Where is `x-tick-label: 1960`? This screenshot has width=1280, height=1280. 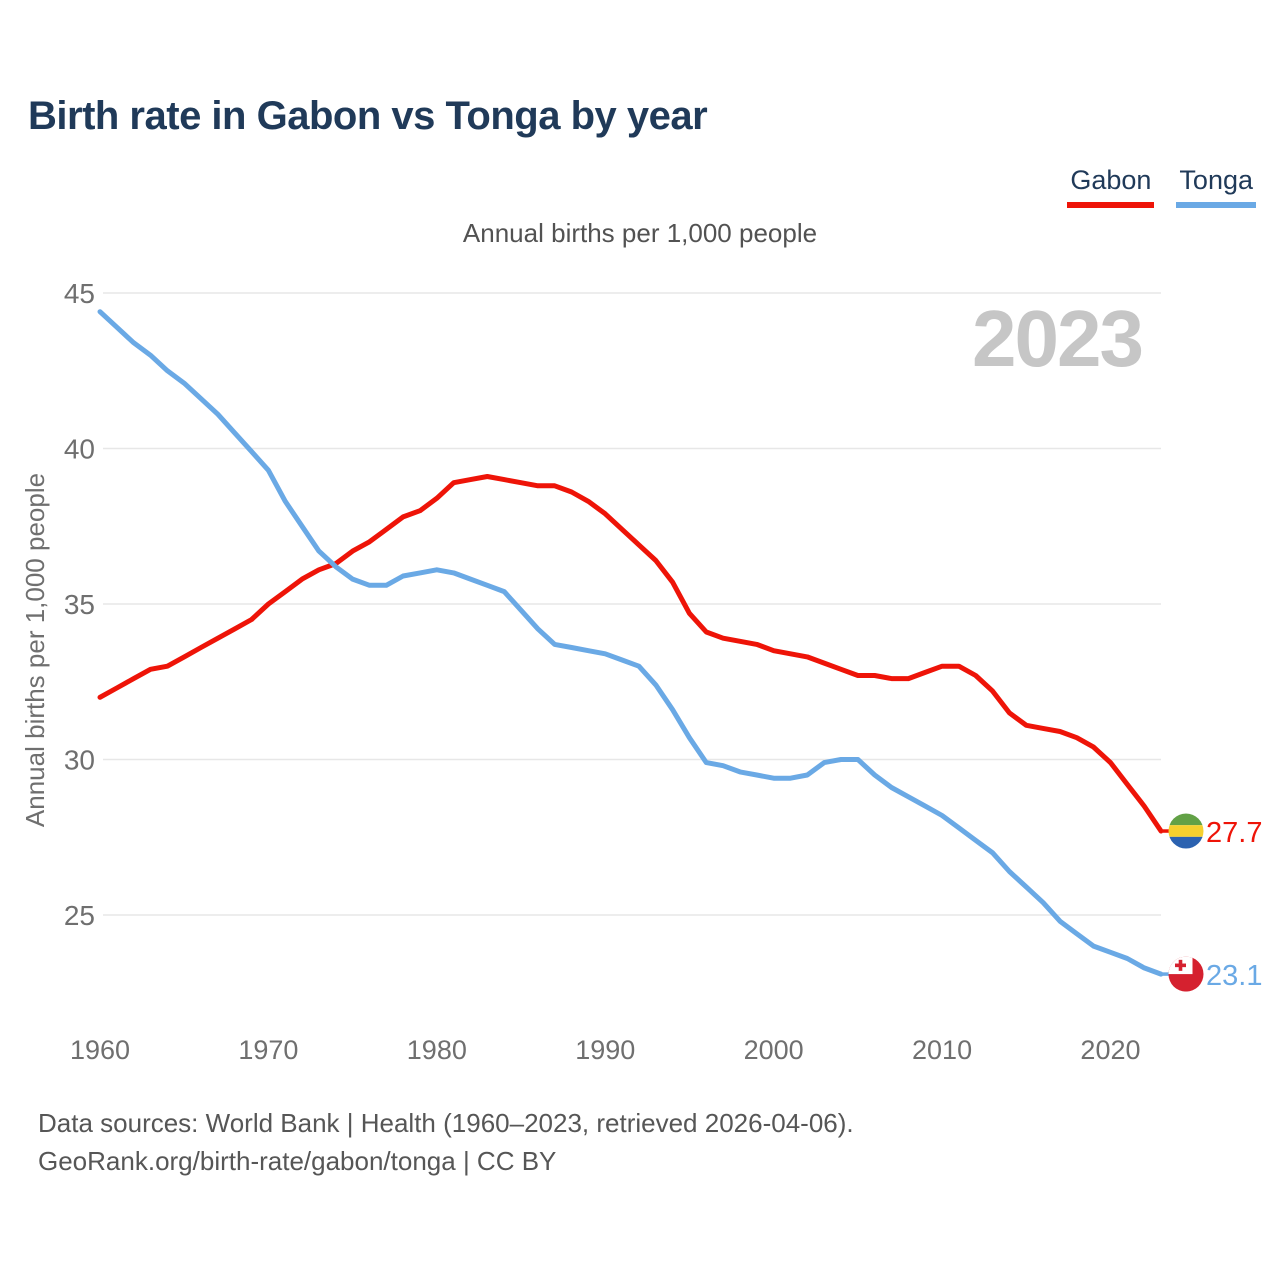 x-tick-label: 1960 is located at coordinates (100, 1050).